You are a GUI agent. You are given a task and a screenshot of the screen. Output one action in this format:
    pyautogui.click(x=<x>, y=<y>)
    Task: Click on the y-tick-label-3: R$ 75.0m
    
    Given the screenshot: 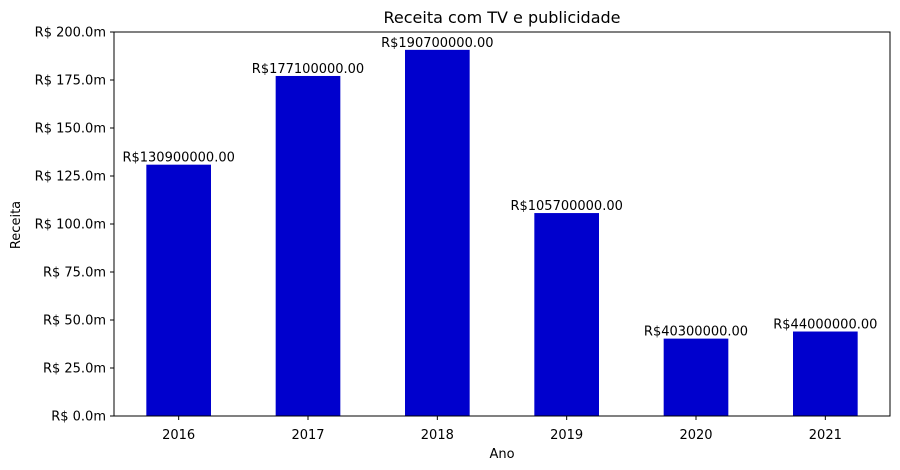 What is the action you would take?
    pyautogui.click(x=74, y=273)
    